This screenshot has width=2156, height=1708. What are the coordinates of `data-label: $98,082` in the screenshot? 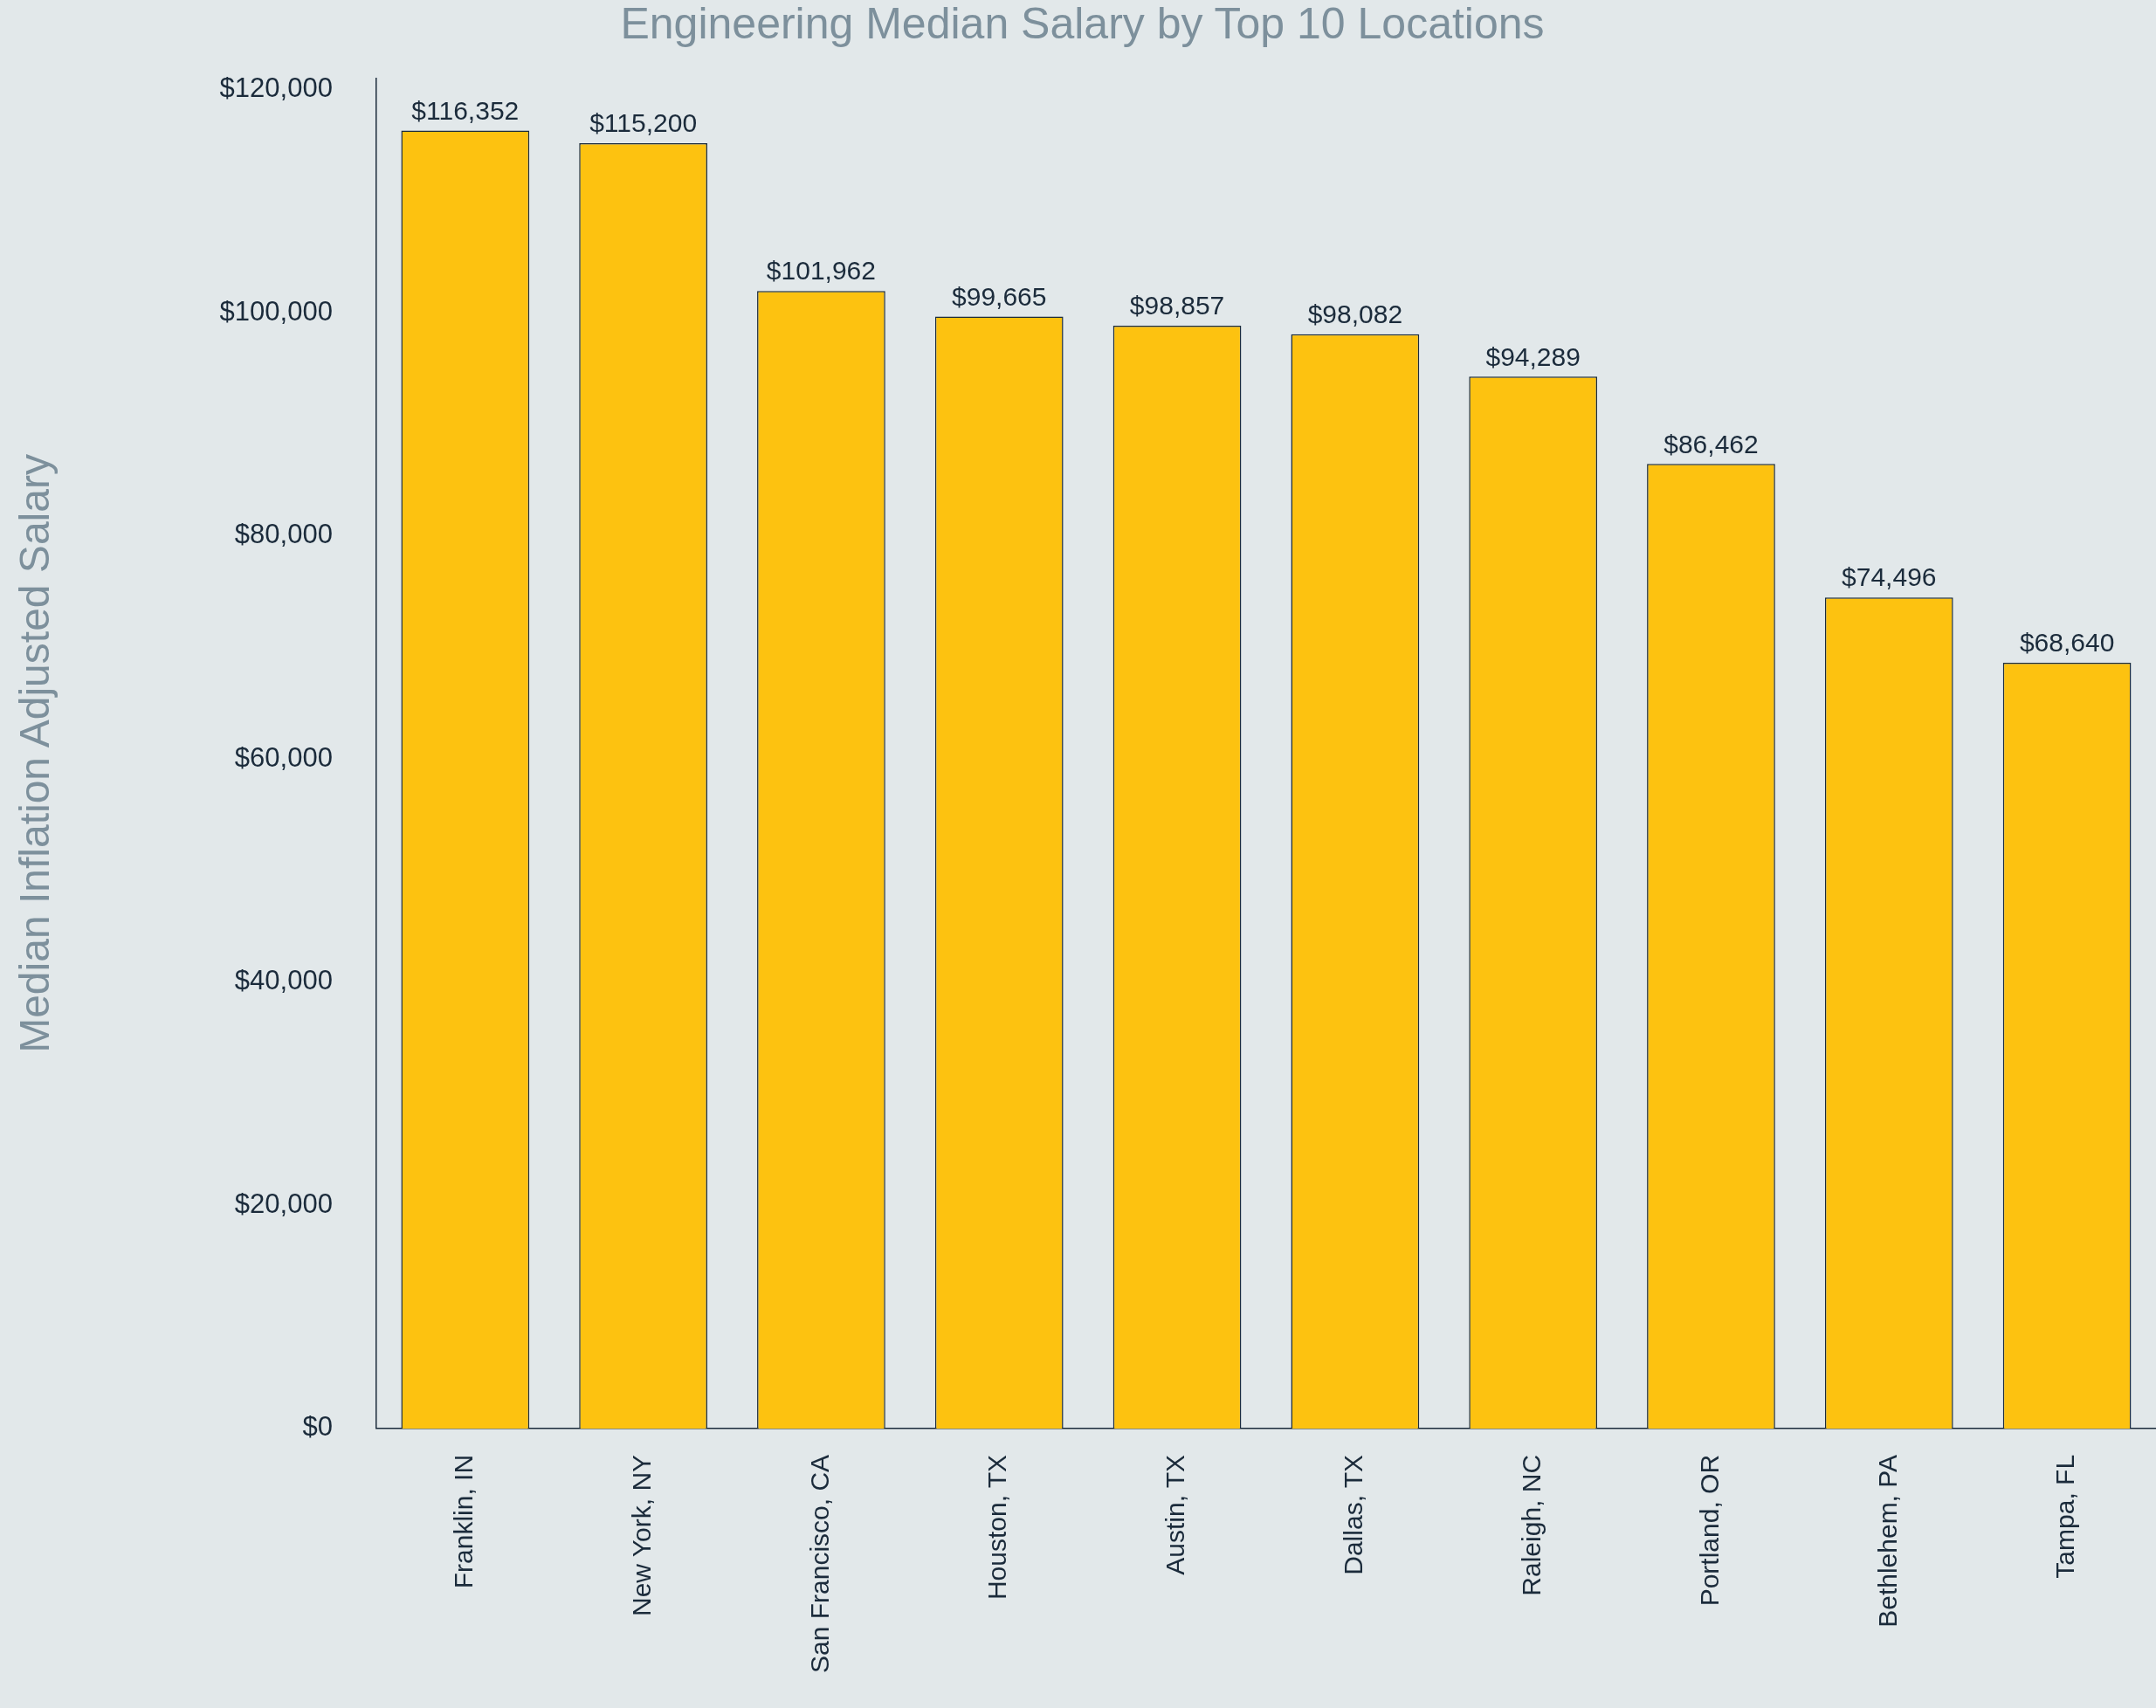 It's located at (1355, 314).